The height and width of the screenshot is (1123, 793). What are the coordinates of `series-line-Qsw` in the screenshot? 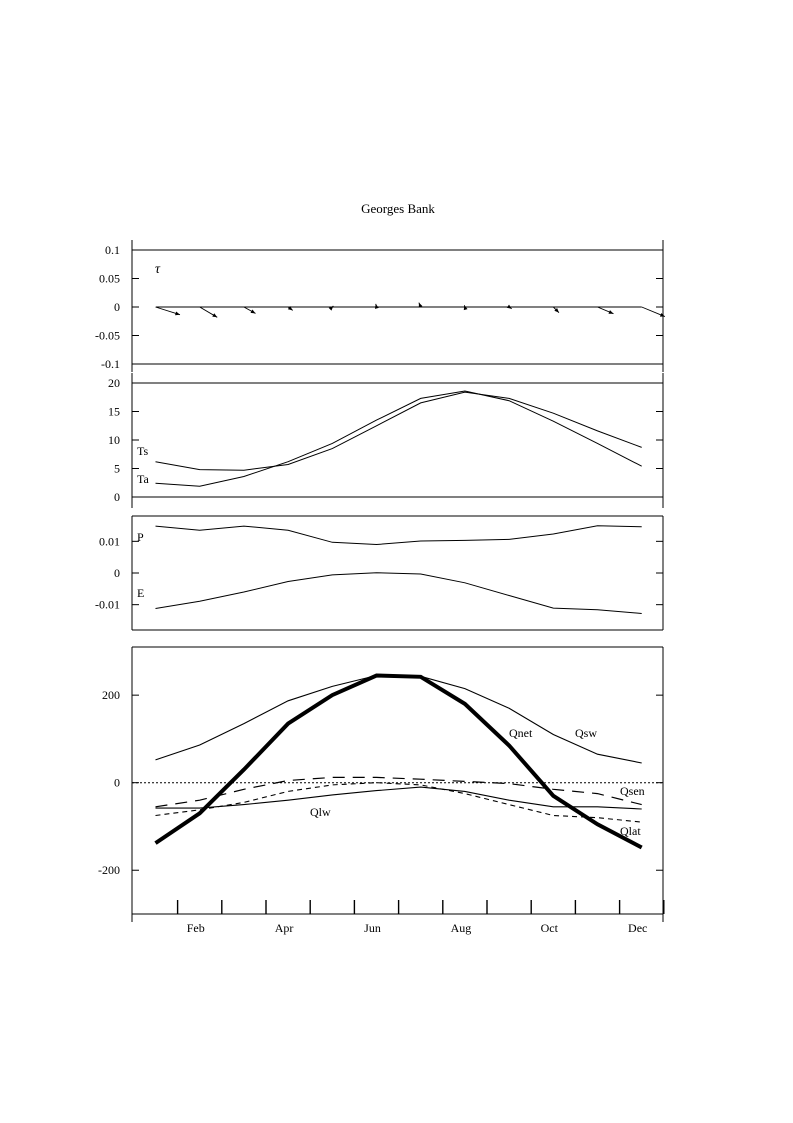 It's located at (398, 719).